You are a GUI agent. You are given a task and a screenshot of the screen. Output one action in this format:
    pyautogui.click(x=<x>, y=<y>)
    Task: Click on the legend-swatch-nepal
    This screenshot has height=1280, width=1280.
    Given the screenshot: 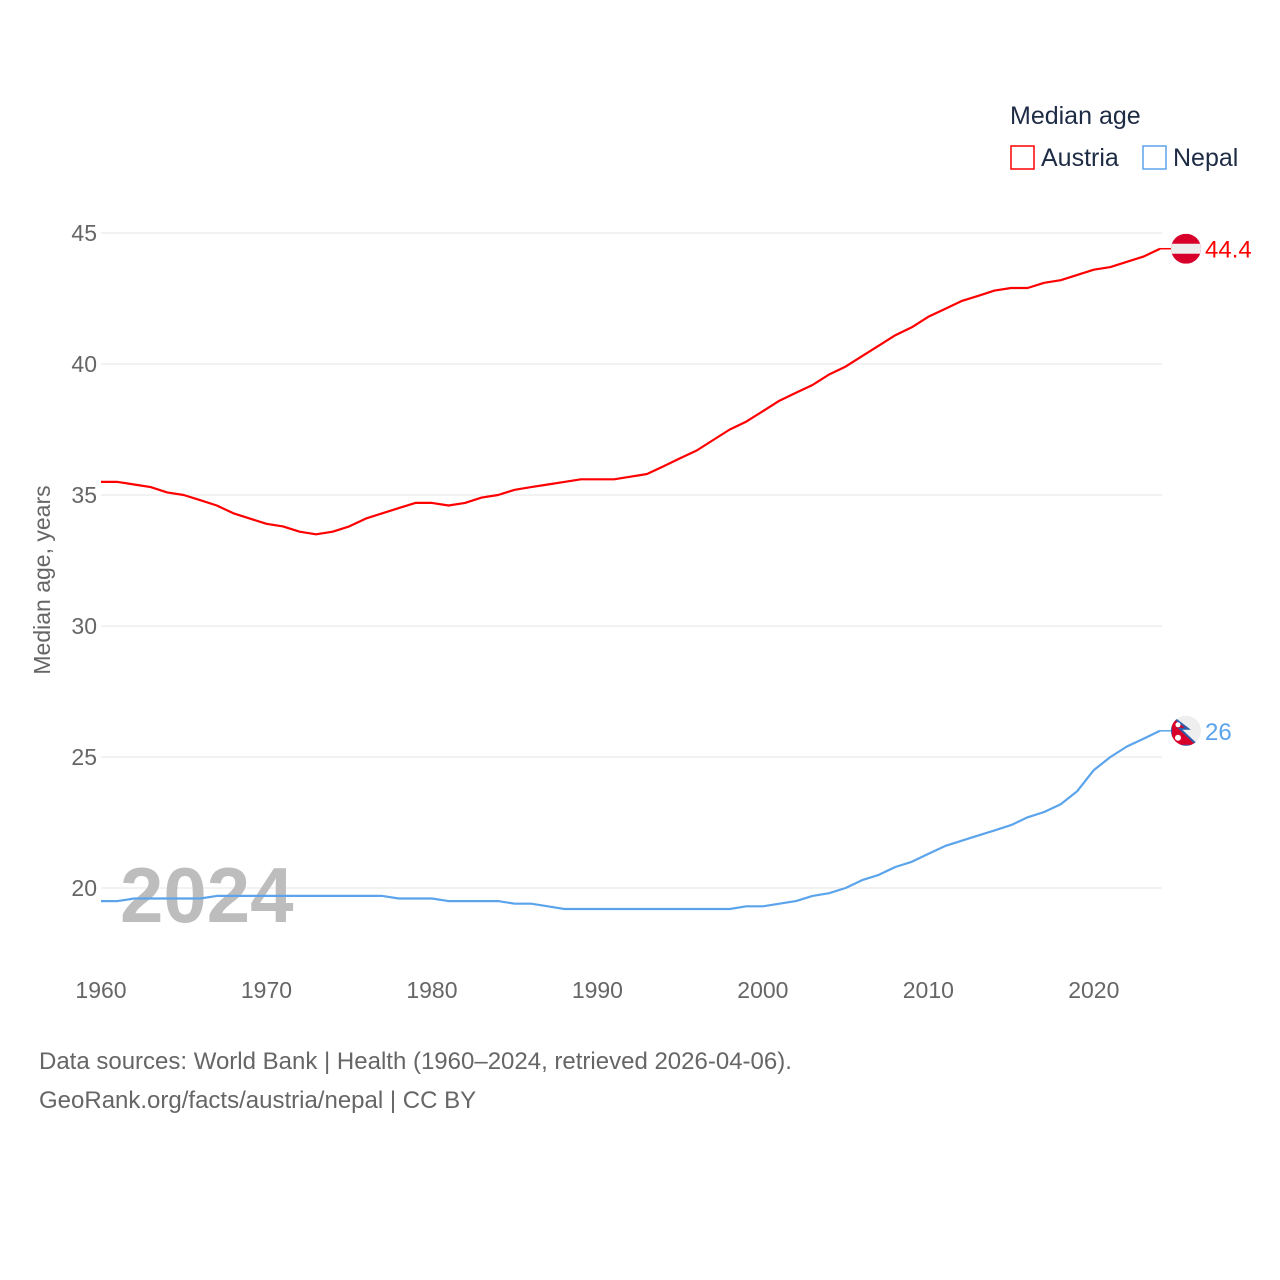 What is the action you would take?
    pyautogui.click(x=1154, y=157)
    